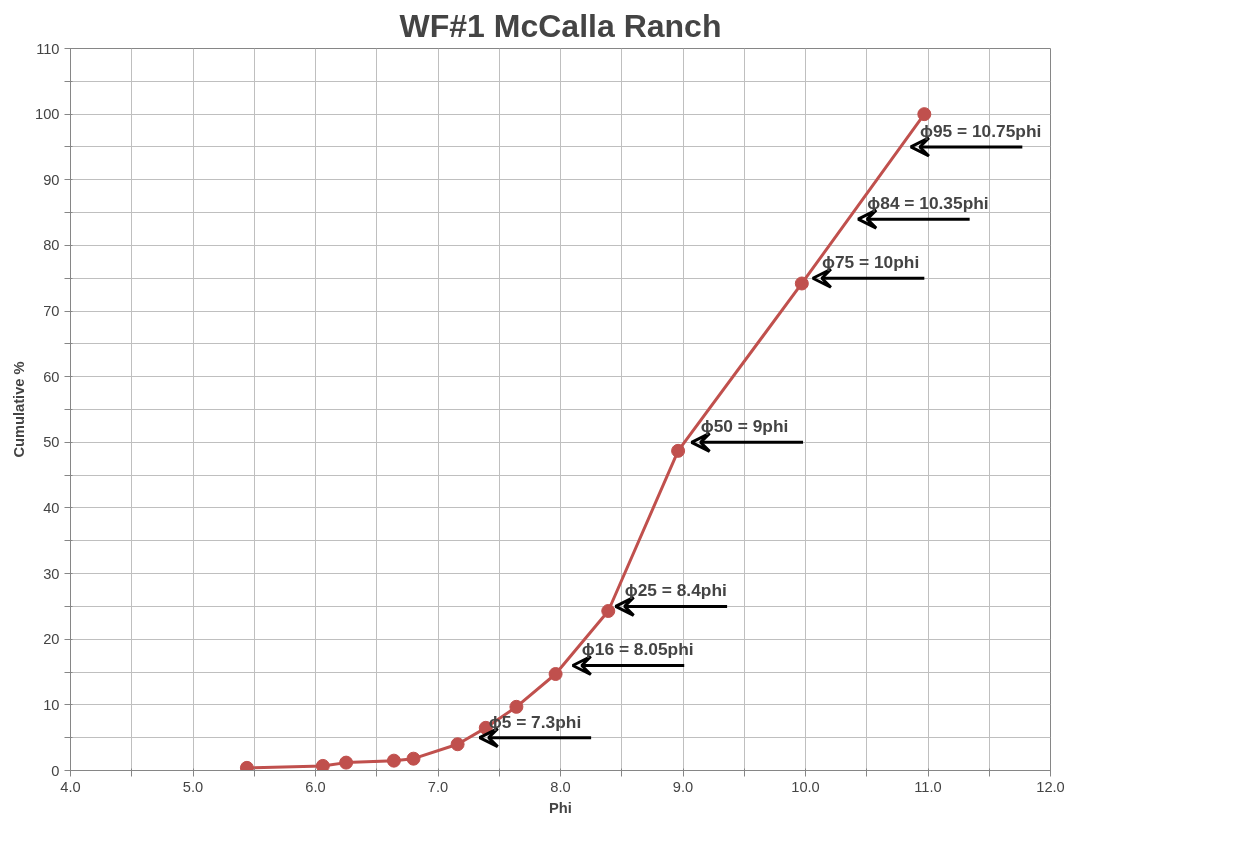 The height and width of the screenshot is (848, 1233). I want to click on x-tick-label: 5.0, so click(193, 786).